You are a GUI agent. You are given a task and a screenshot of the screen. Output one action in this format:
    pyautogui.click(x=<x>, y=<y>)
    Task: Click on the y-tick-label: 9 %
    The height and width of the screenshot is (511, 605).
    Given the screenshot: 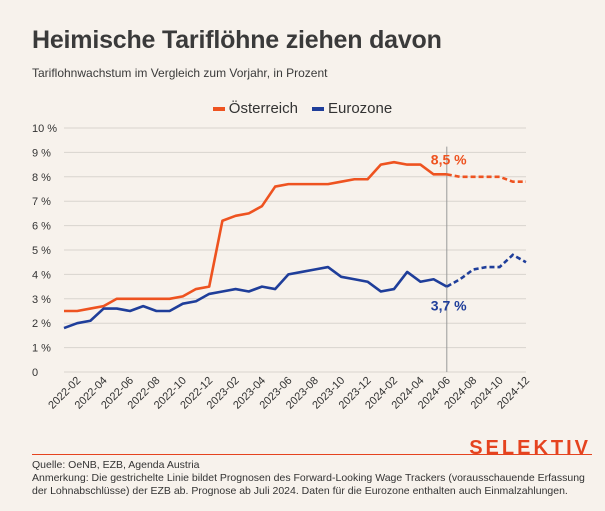 What is the action you would take?
    pyautogui.click(x=41, y=153)
    